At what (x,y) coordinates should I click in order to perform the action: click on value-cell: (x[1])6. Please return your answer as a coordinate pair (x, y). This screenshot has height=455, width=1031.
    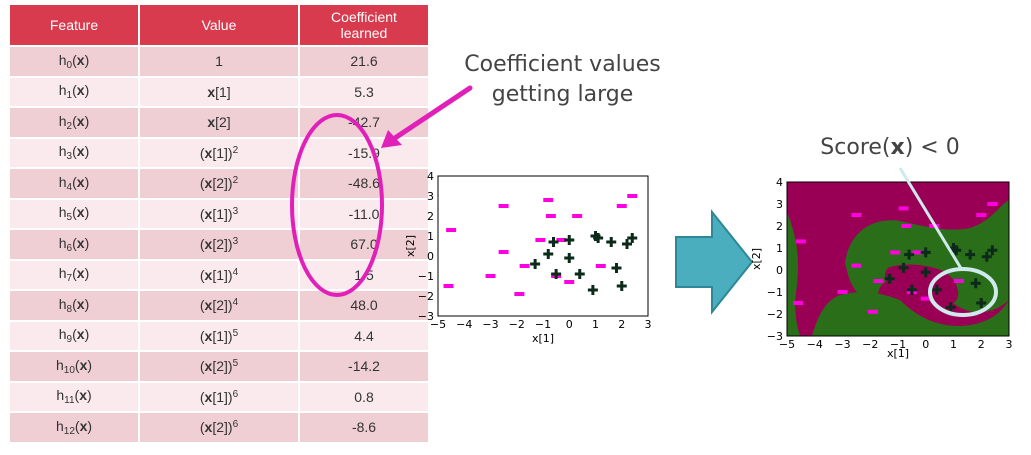
    Looking at the image, I should click on (219, 396).